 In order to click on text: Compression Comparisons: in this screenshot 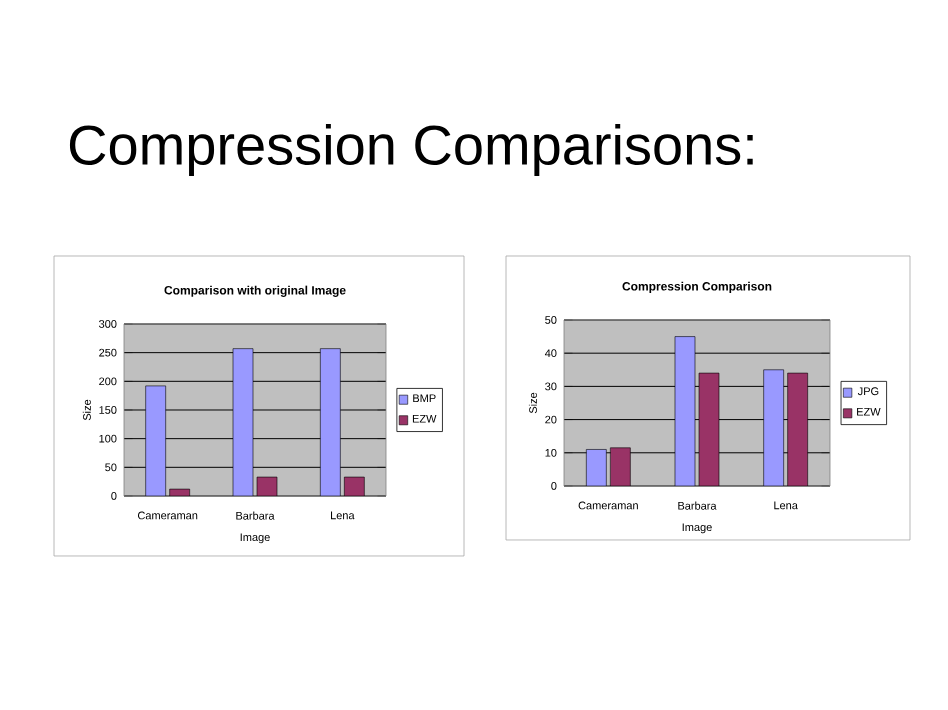, I will do `click(411, 150)`.